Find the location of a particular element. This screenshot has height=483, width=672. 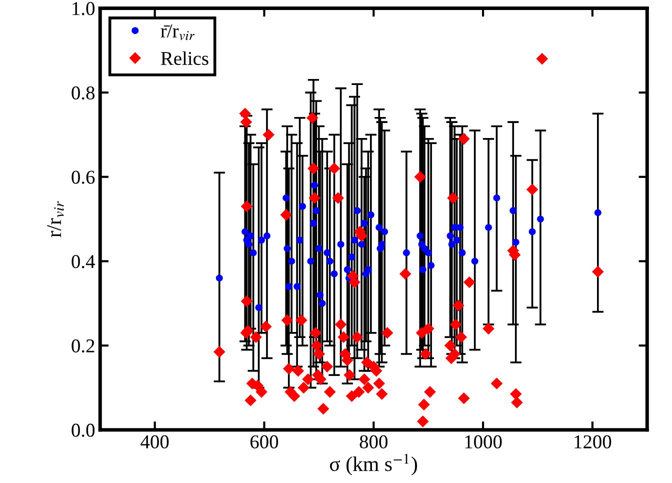

y-tick-label: 0.0 is located at coordinates (83, 430).